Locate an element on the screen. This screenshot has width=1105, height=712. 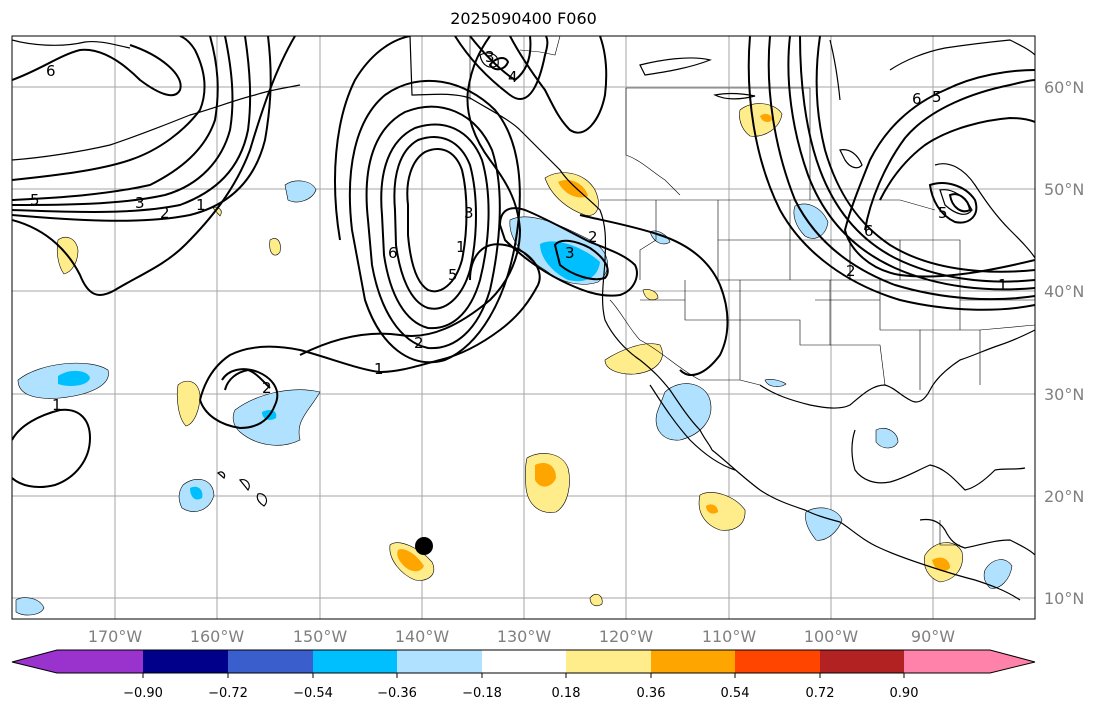
lon-label: 120°W is located at coordinates (626, 636).